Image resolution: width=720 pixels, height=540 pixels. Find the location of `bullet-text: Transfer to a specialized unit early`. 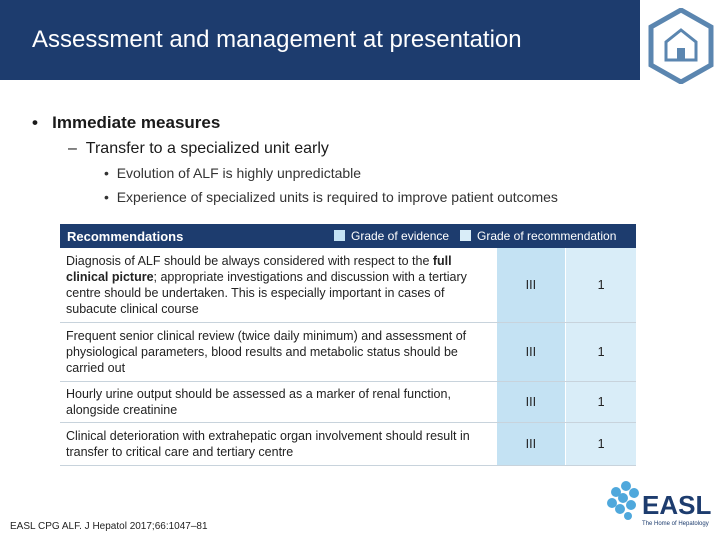

bullet-text: Transfer to a specialized unit early is located at coordinates (207, 148).